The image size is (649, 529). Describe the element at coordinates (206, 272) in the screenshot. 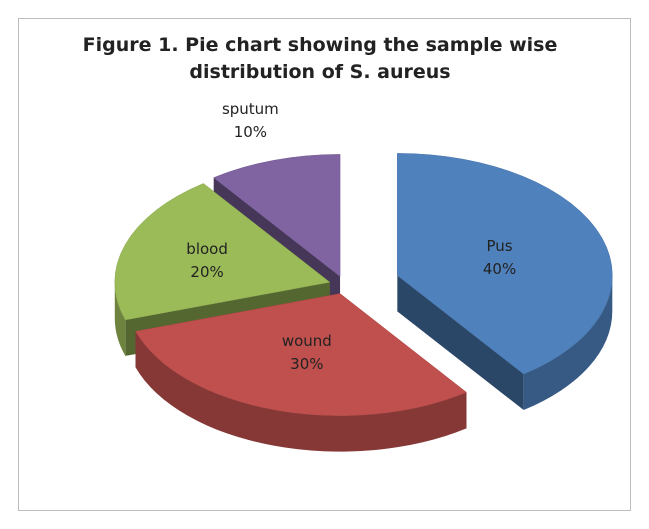

I see `slice-value-label: 20%` at that location.